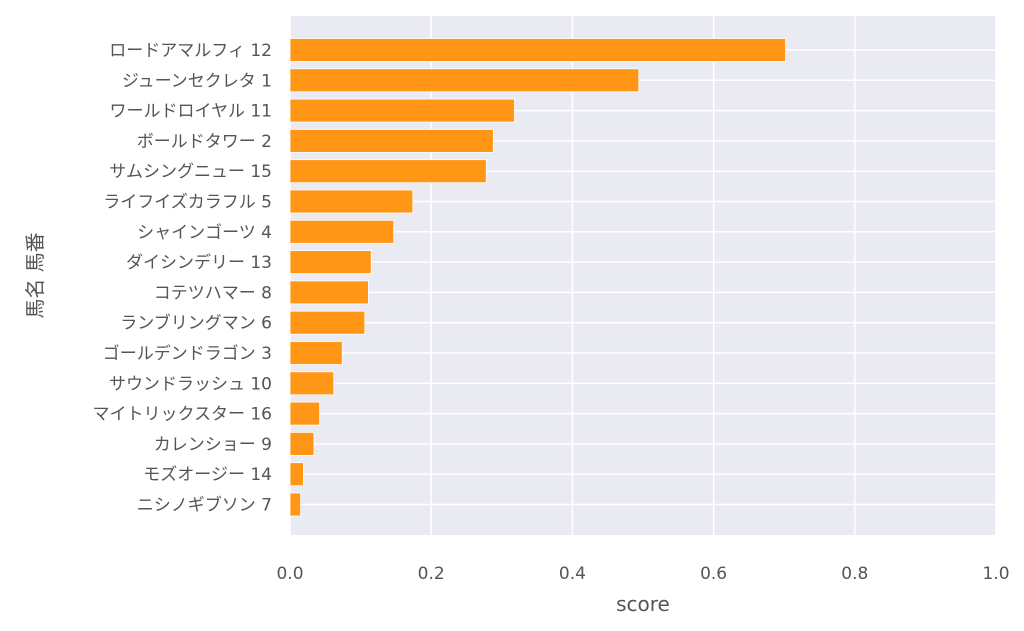 The width and height of the screenshot is (1024, 631). What do you see at coordinates (207, 475) in the screenshot?
I see `category-label: モズオージー 14` at bounding box center [207, 475].